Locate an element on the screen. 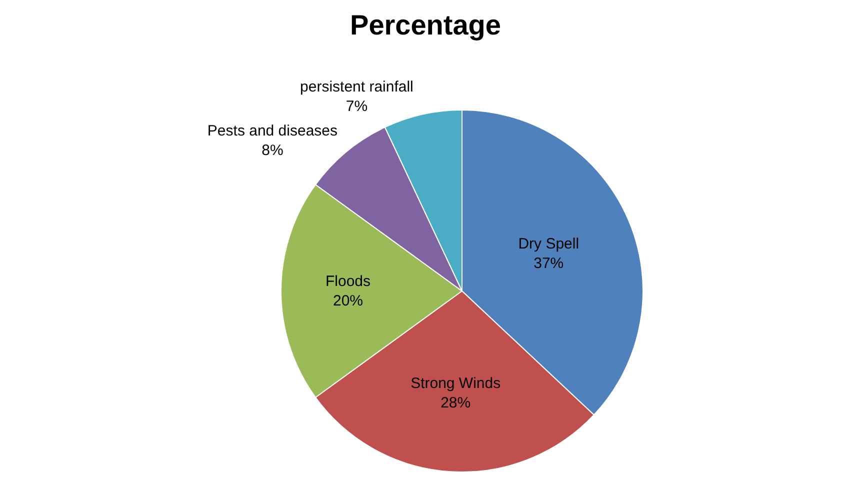 The width and height of the screenshot is (851, 502). slice-label: Pests and diseases is located at coordinates (272, 131).